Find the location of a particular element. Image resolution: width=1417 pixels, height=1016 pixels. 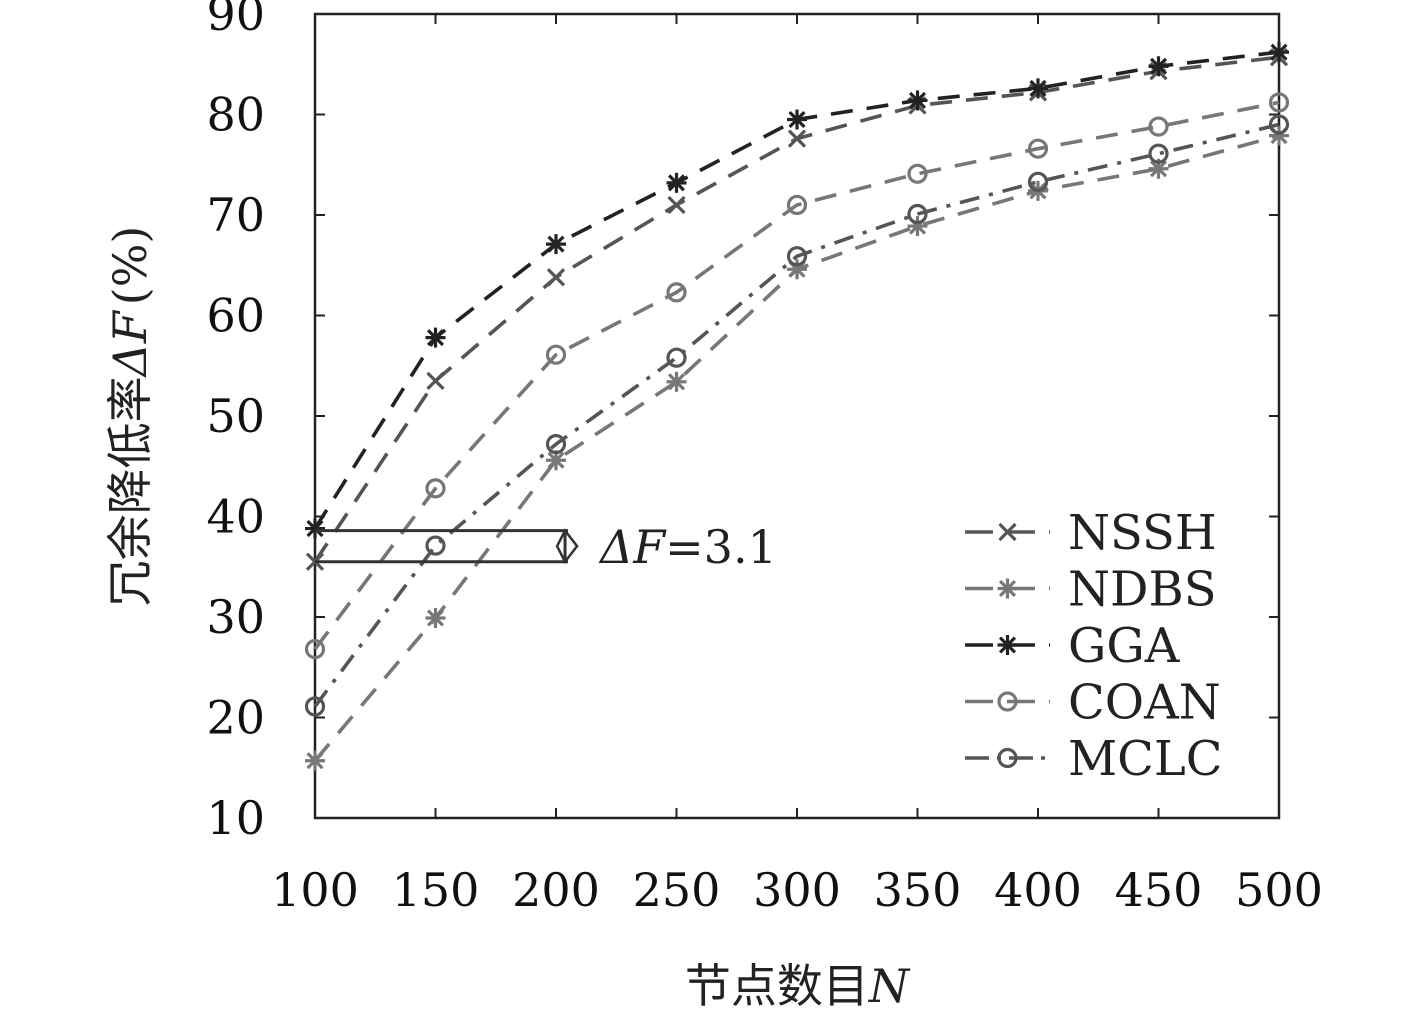

legend-label: COAN is located at coordinates (1144, 703).